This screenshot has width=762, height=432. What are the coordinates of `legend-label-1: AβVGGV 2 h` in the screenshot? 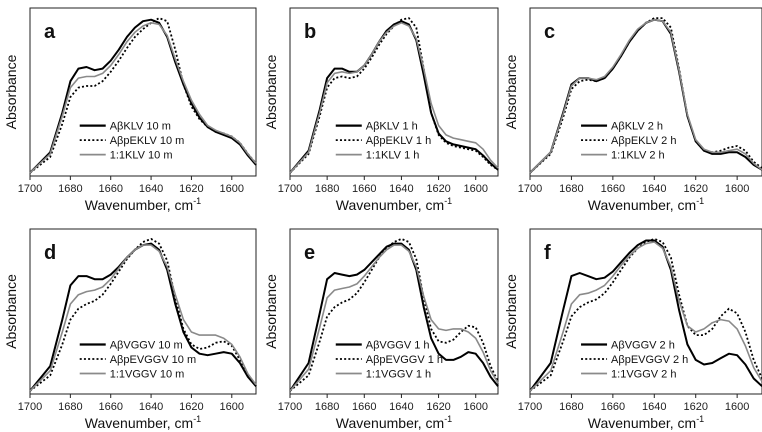 It's located at (643, 346).